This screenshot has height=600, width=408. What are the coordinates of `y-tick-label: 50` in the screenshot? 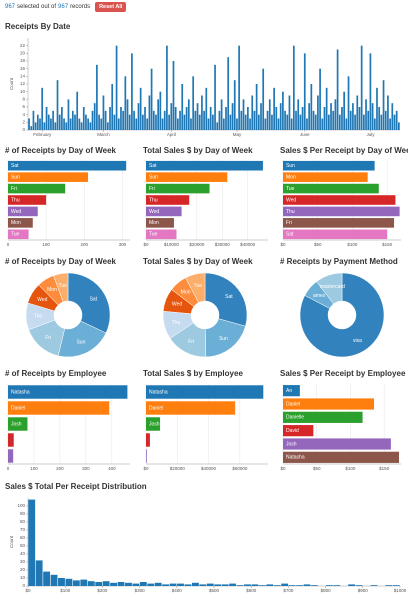 It's located at (23, 545).